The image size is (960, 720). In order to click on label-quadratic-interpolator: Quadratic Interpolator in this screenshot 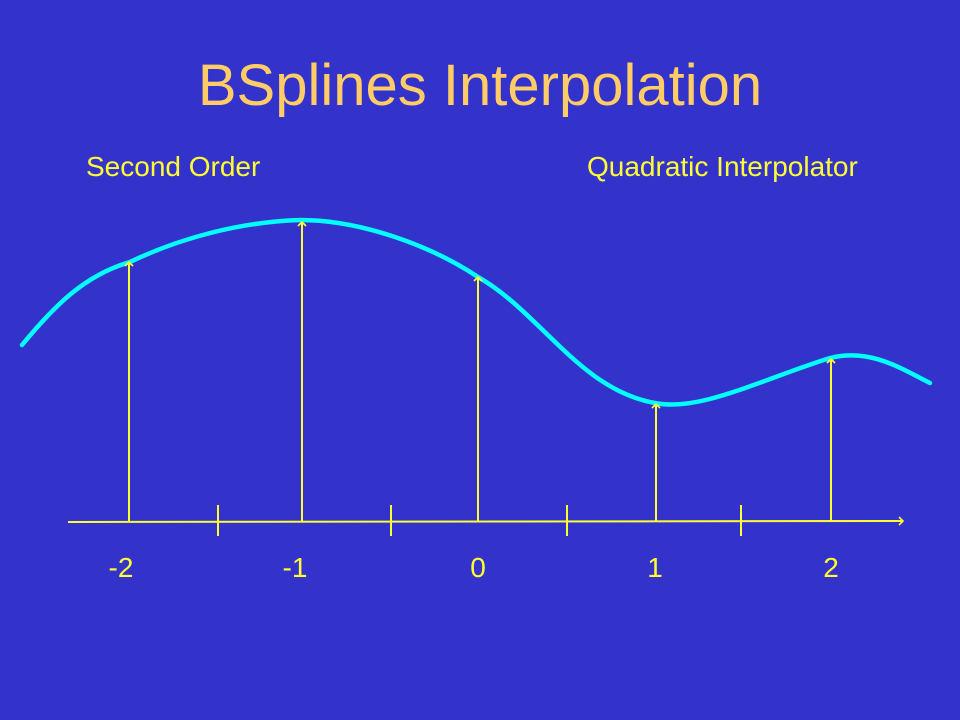, I will do `click(722, 166)`.